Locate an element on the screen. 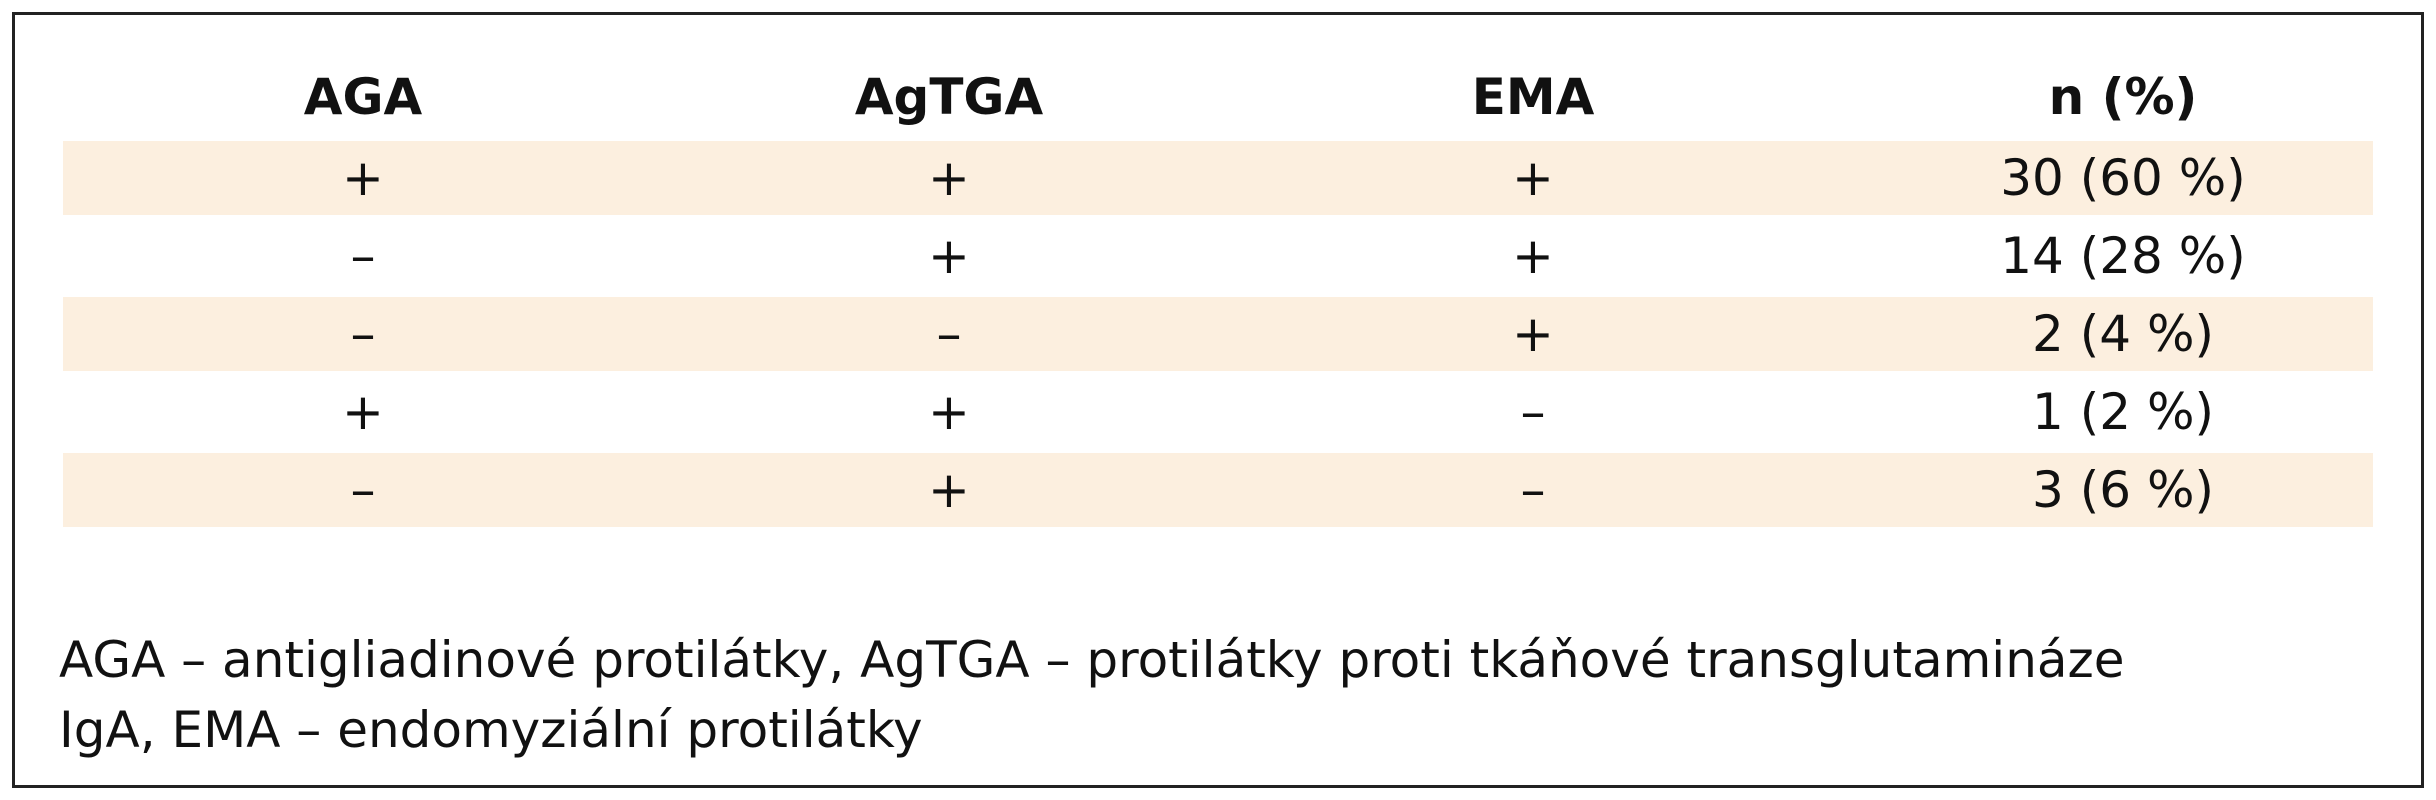  table-cell: 14 (28 %) is located at coordinates (2123, 256).